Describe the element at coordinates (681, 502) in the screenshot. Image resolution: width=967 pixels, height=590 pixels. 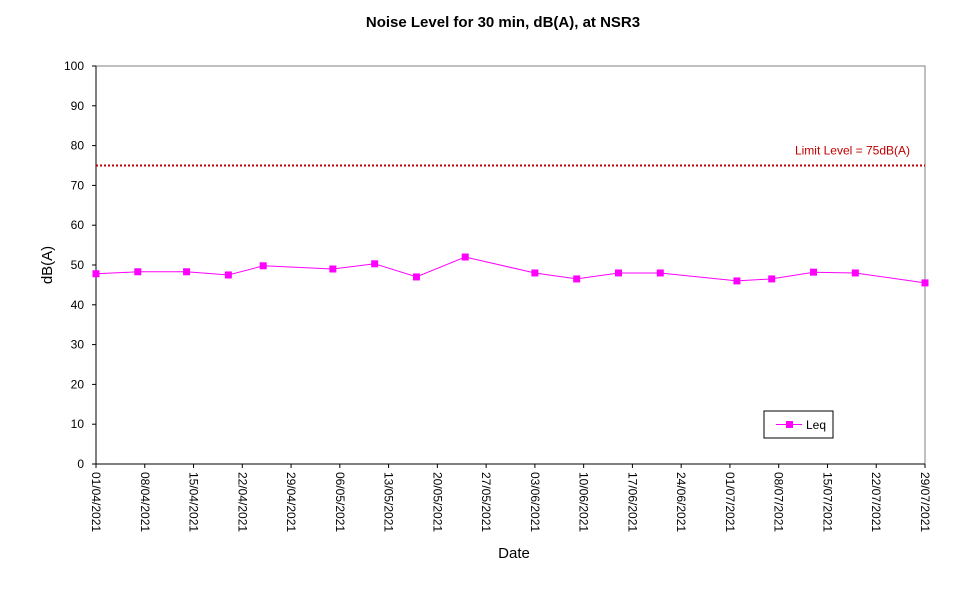
I see `x-tick-label: 24/06/2021` at that location.